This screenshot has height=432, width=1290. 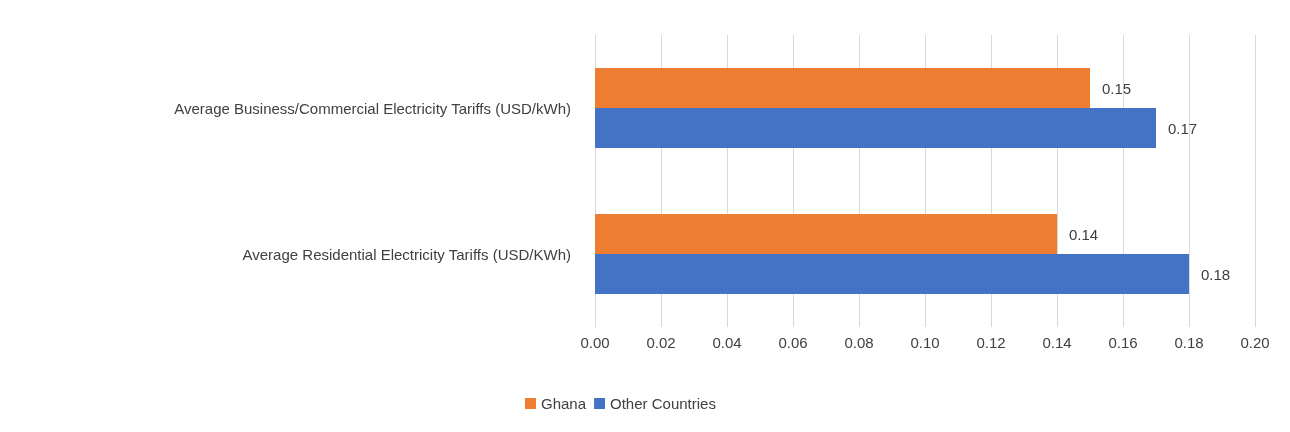 I want to click on data-label: 0.17, so click(x=1183, y=128).